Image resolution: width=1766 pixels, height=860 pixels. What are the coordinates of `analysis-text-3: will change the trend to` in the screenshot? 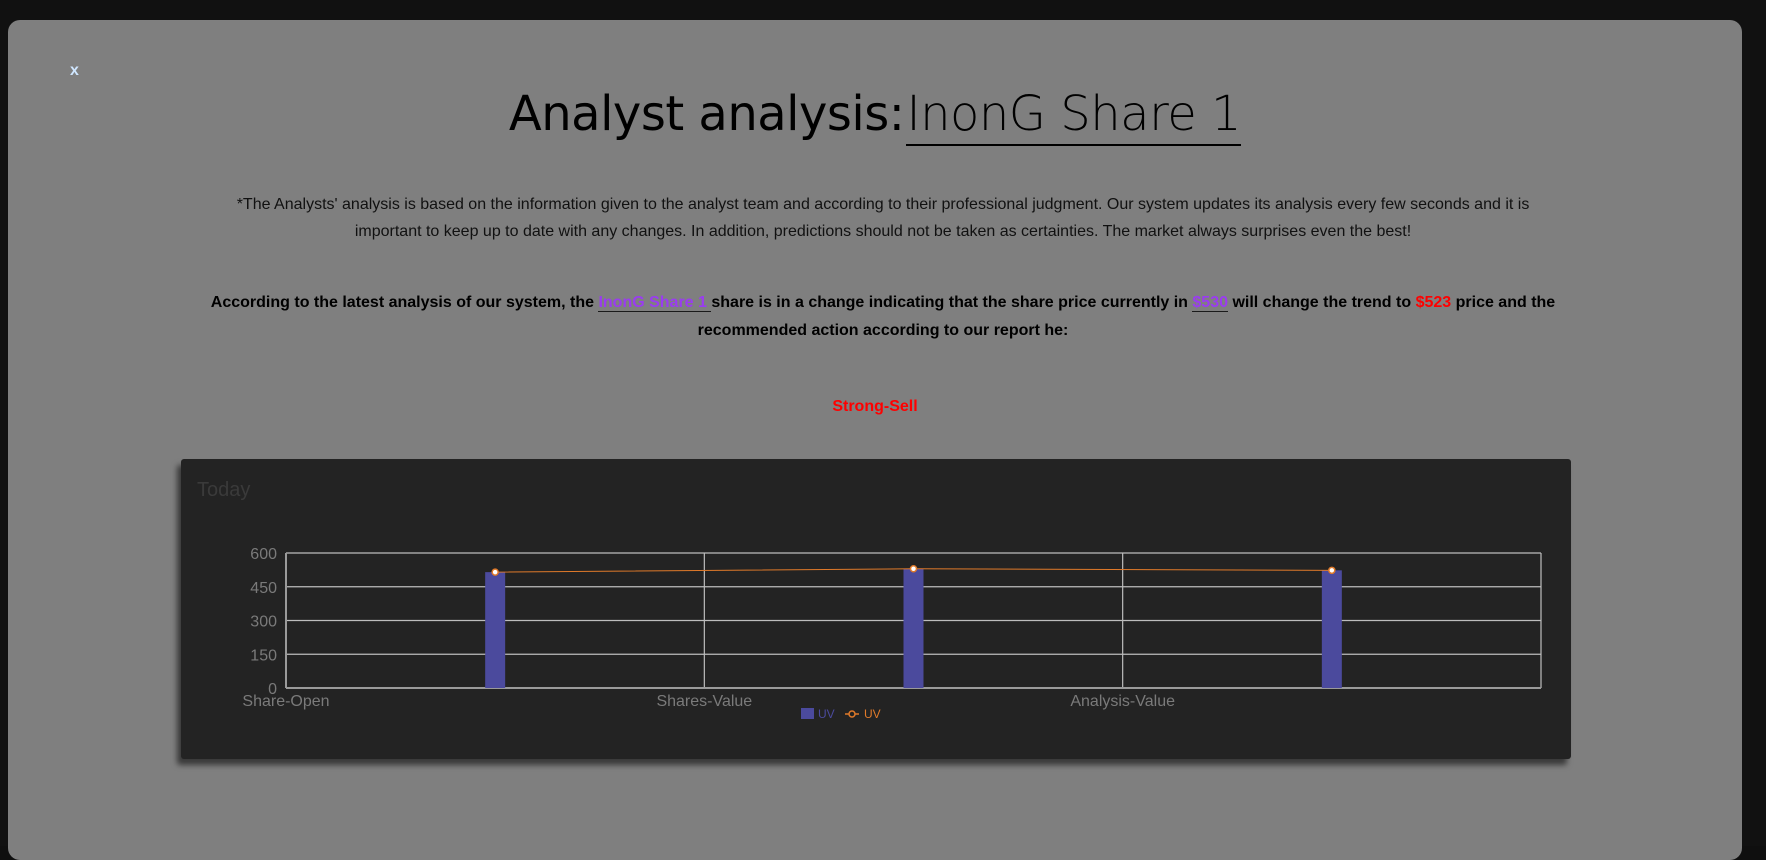 It's located at (1322, 302).